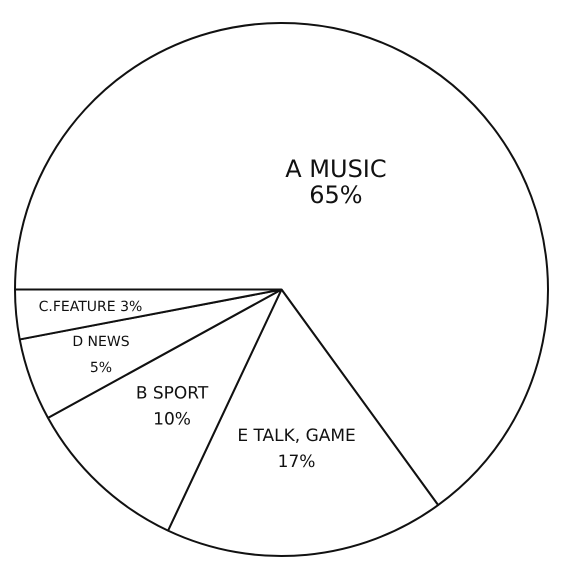 The width and height of the screenshot is (563, 579). I want to click on data-label: 17%, so click(297, 462).